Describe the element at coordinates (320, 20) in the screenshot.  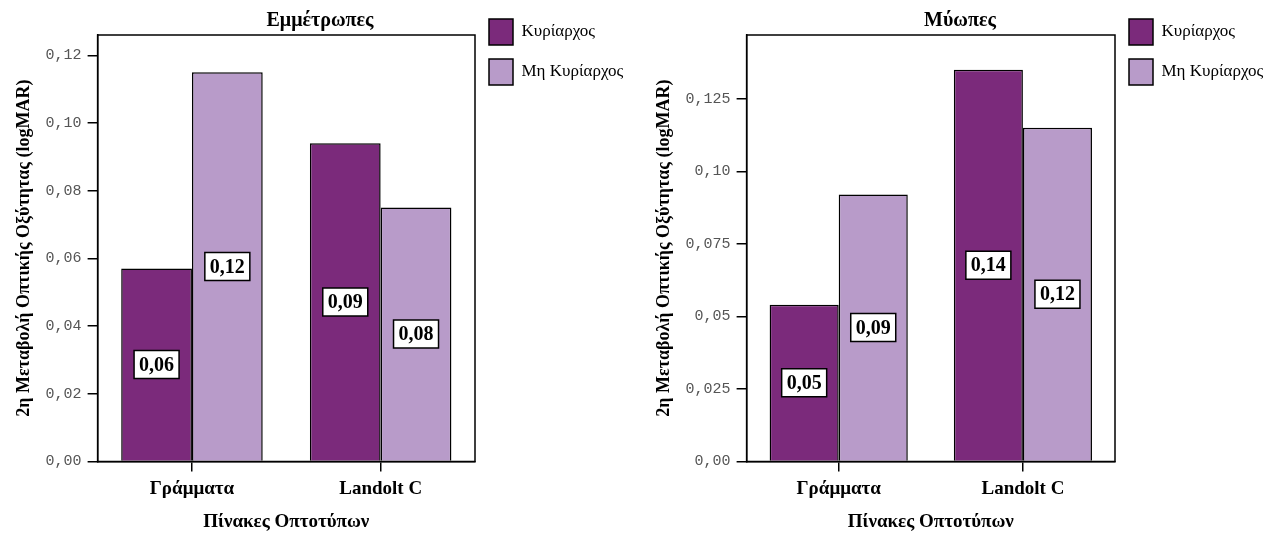
I see `chart-title: Εμμέτρωπες` at that location.